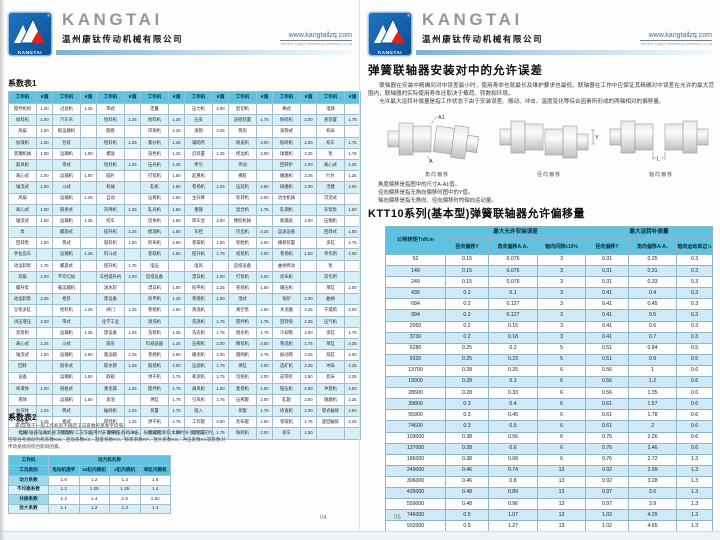  Describe the element at coordinates (513, 304) in the screenshot. I see `table-cell: 0.127` at that location.